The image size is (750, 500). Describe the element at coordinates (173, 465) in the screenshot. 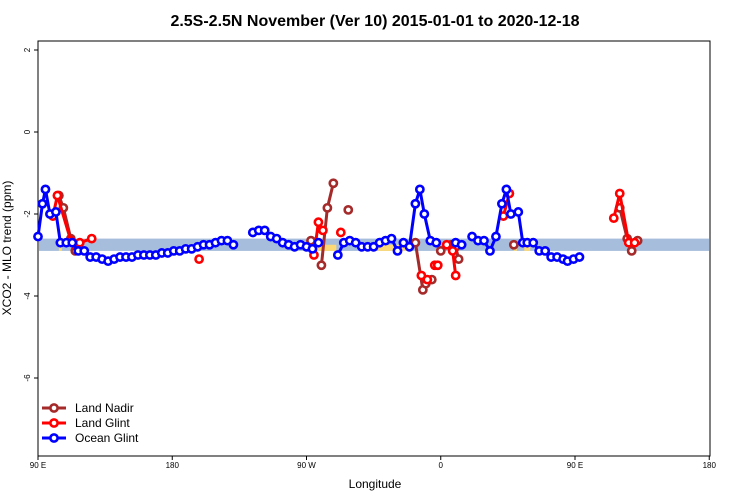

I see `x-tick-label-1: 180` at that location.